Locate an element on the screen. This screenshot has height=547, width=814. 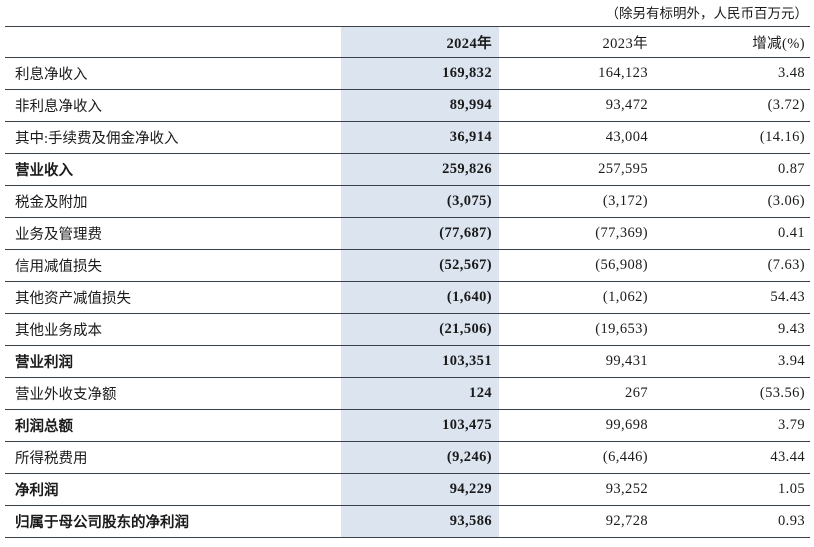
value-2023: (77,369) is located at coordinates (621, 233).